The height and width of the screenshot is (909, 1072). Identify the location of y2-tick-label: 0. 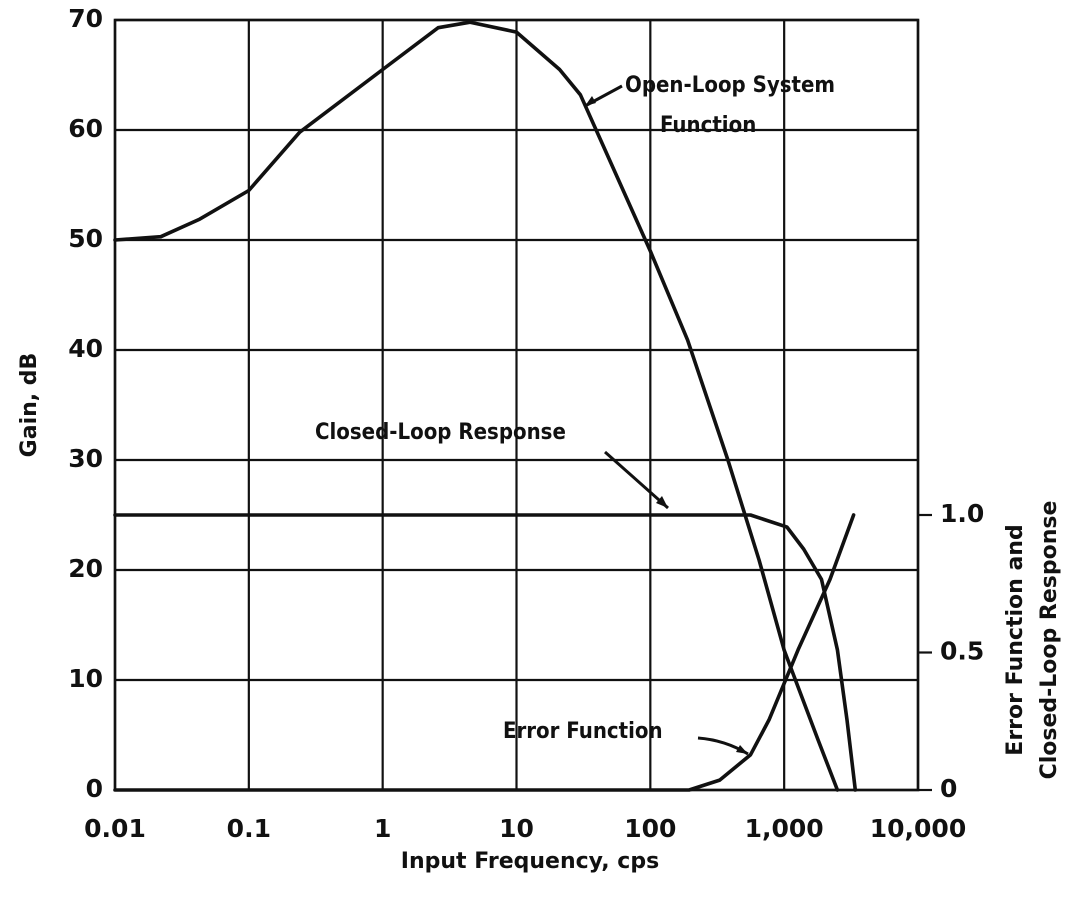
(948, 788).